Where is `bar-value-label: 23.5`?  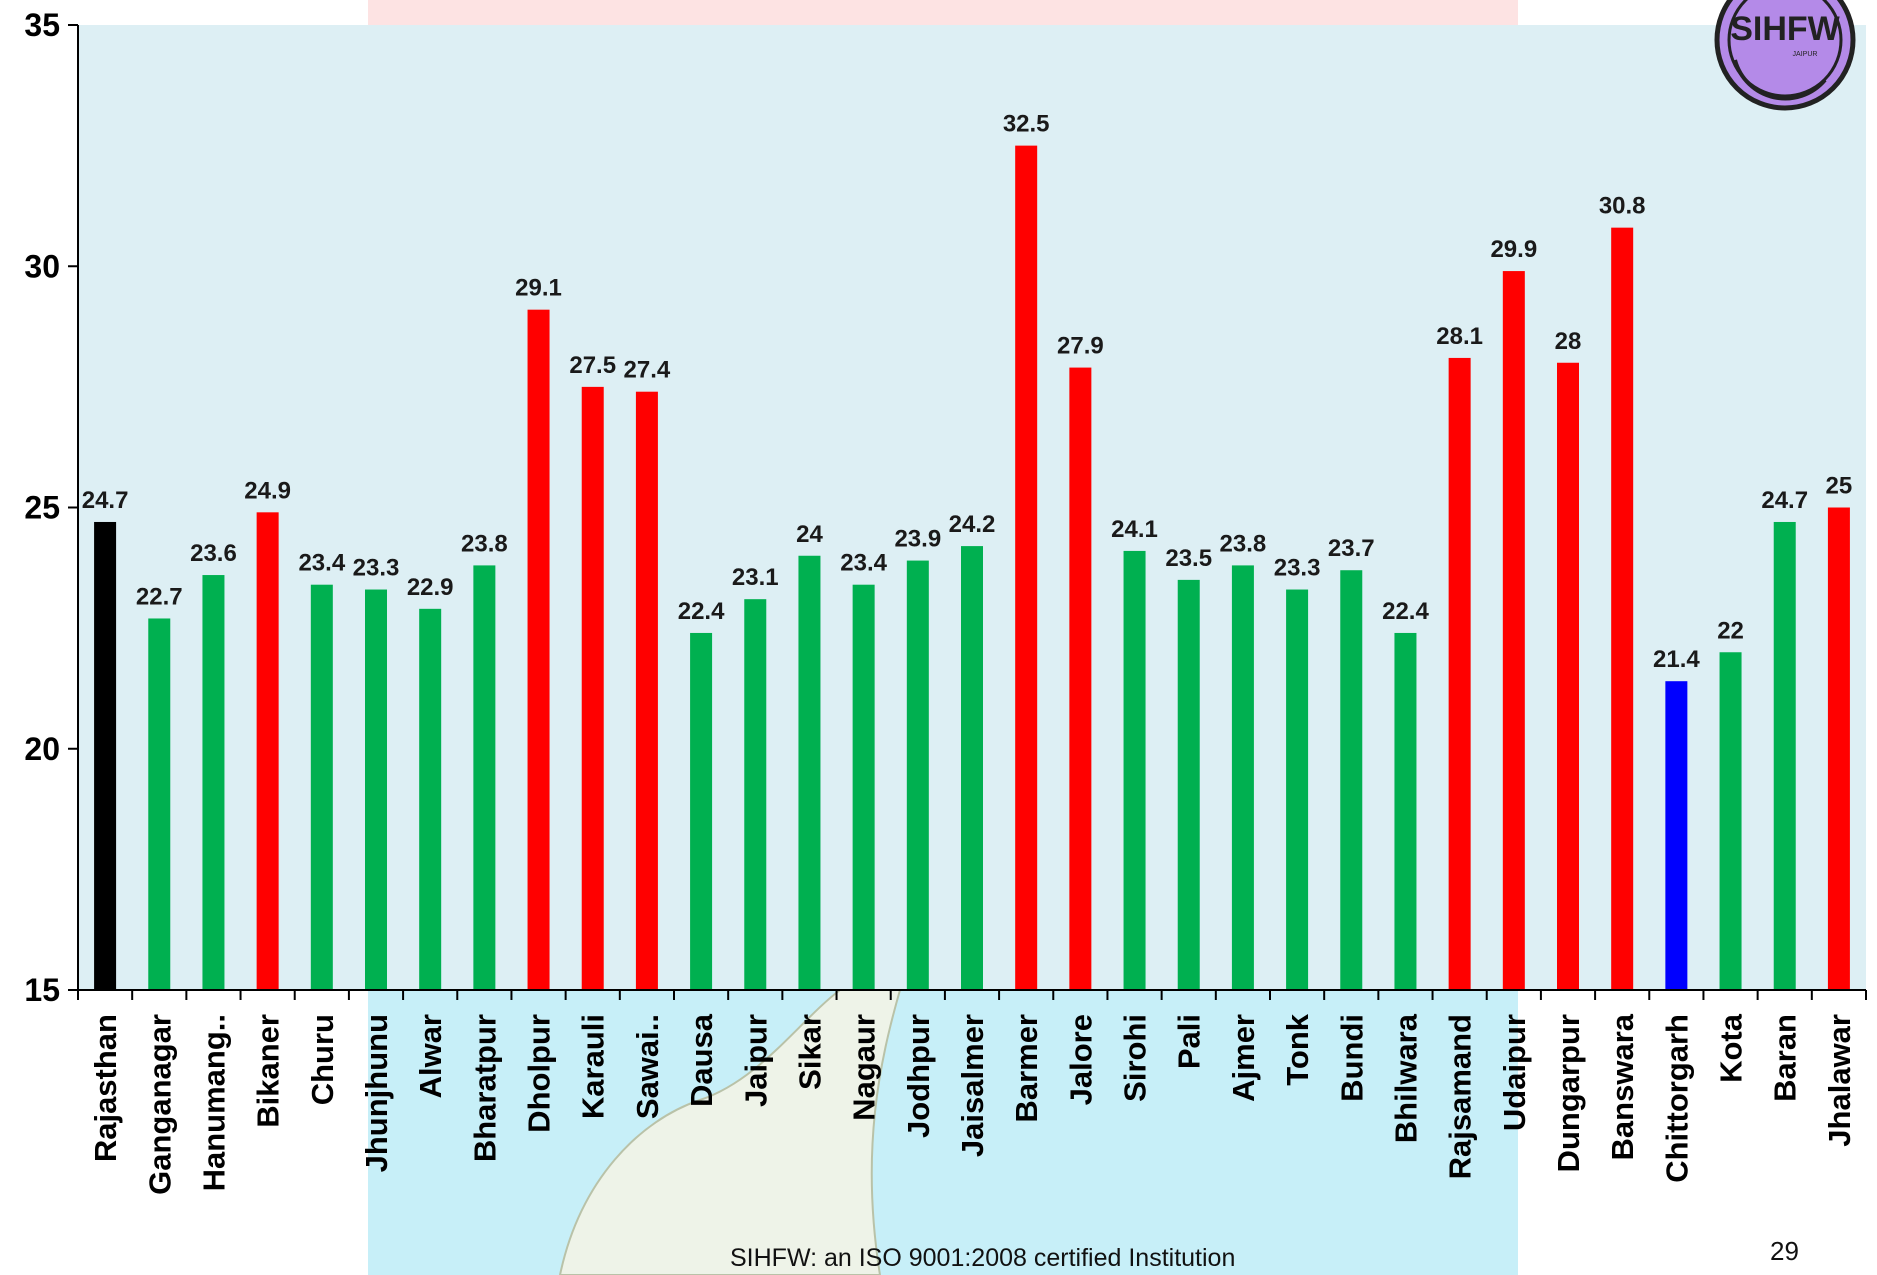
bar-value-label: 23.5 is located at coordinates (1188, 558).